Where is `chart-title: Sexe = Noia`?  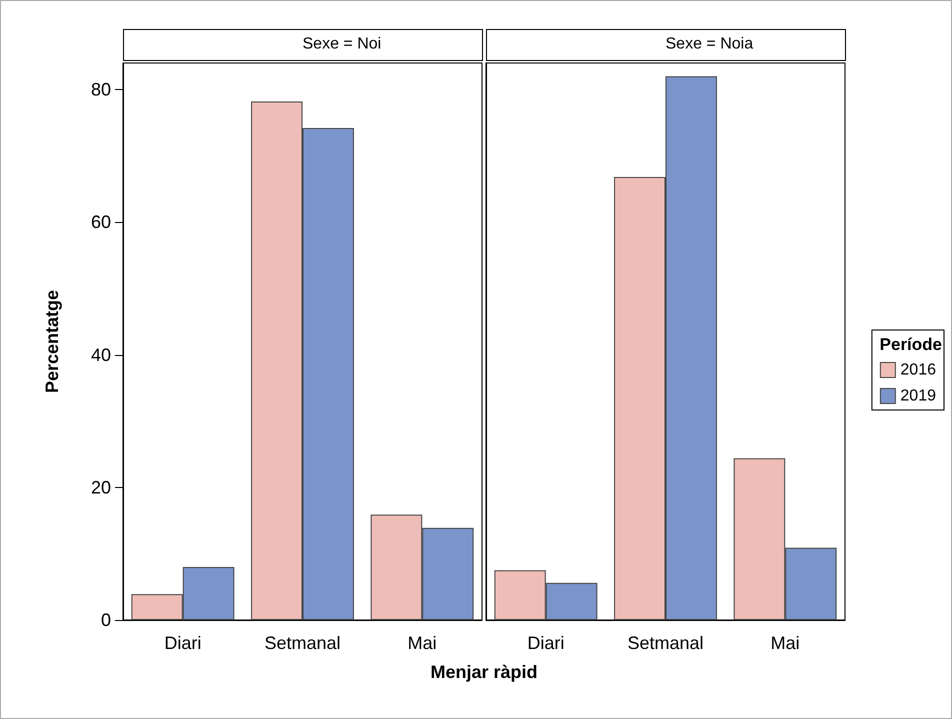
chart-title: Sexe = Noia is located at coordinates (710, 44).